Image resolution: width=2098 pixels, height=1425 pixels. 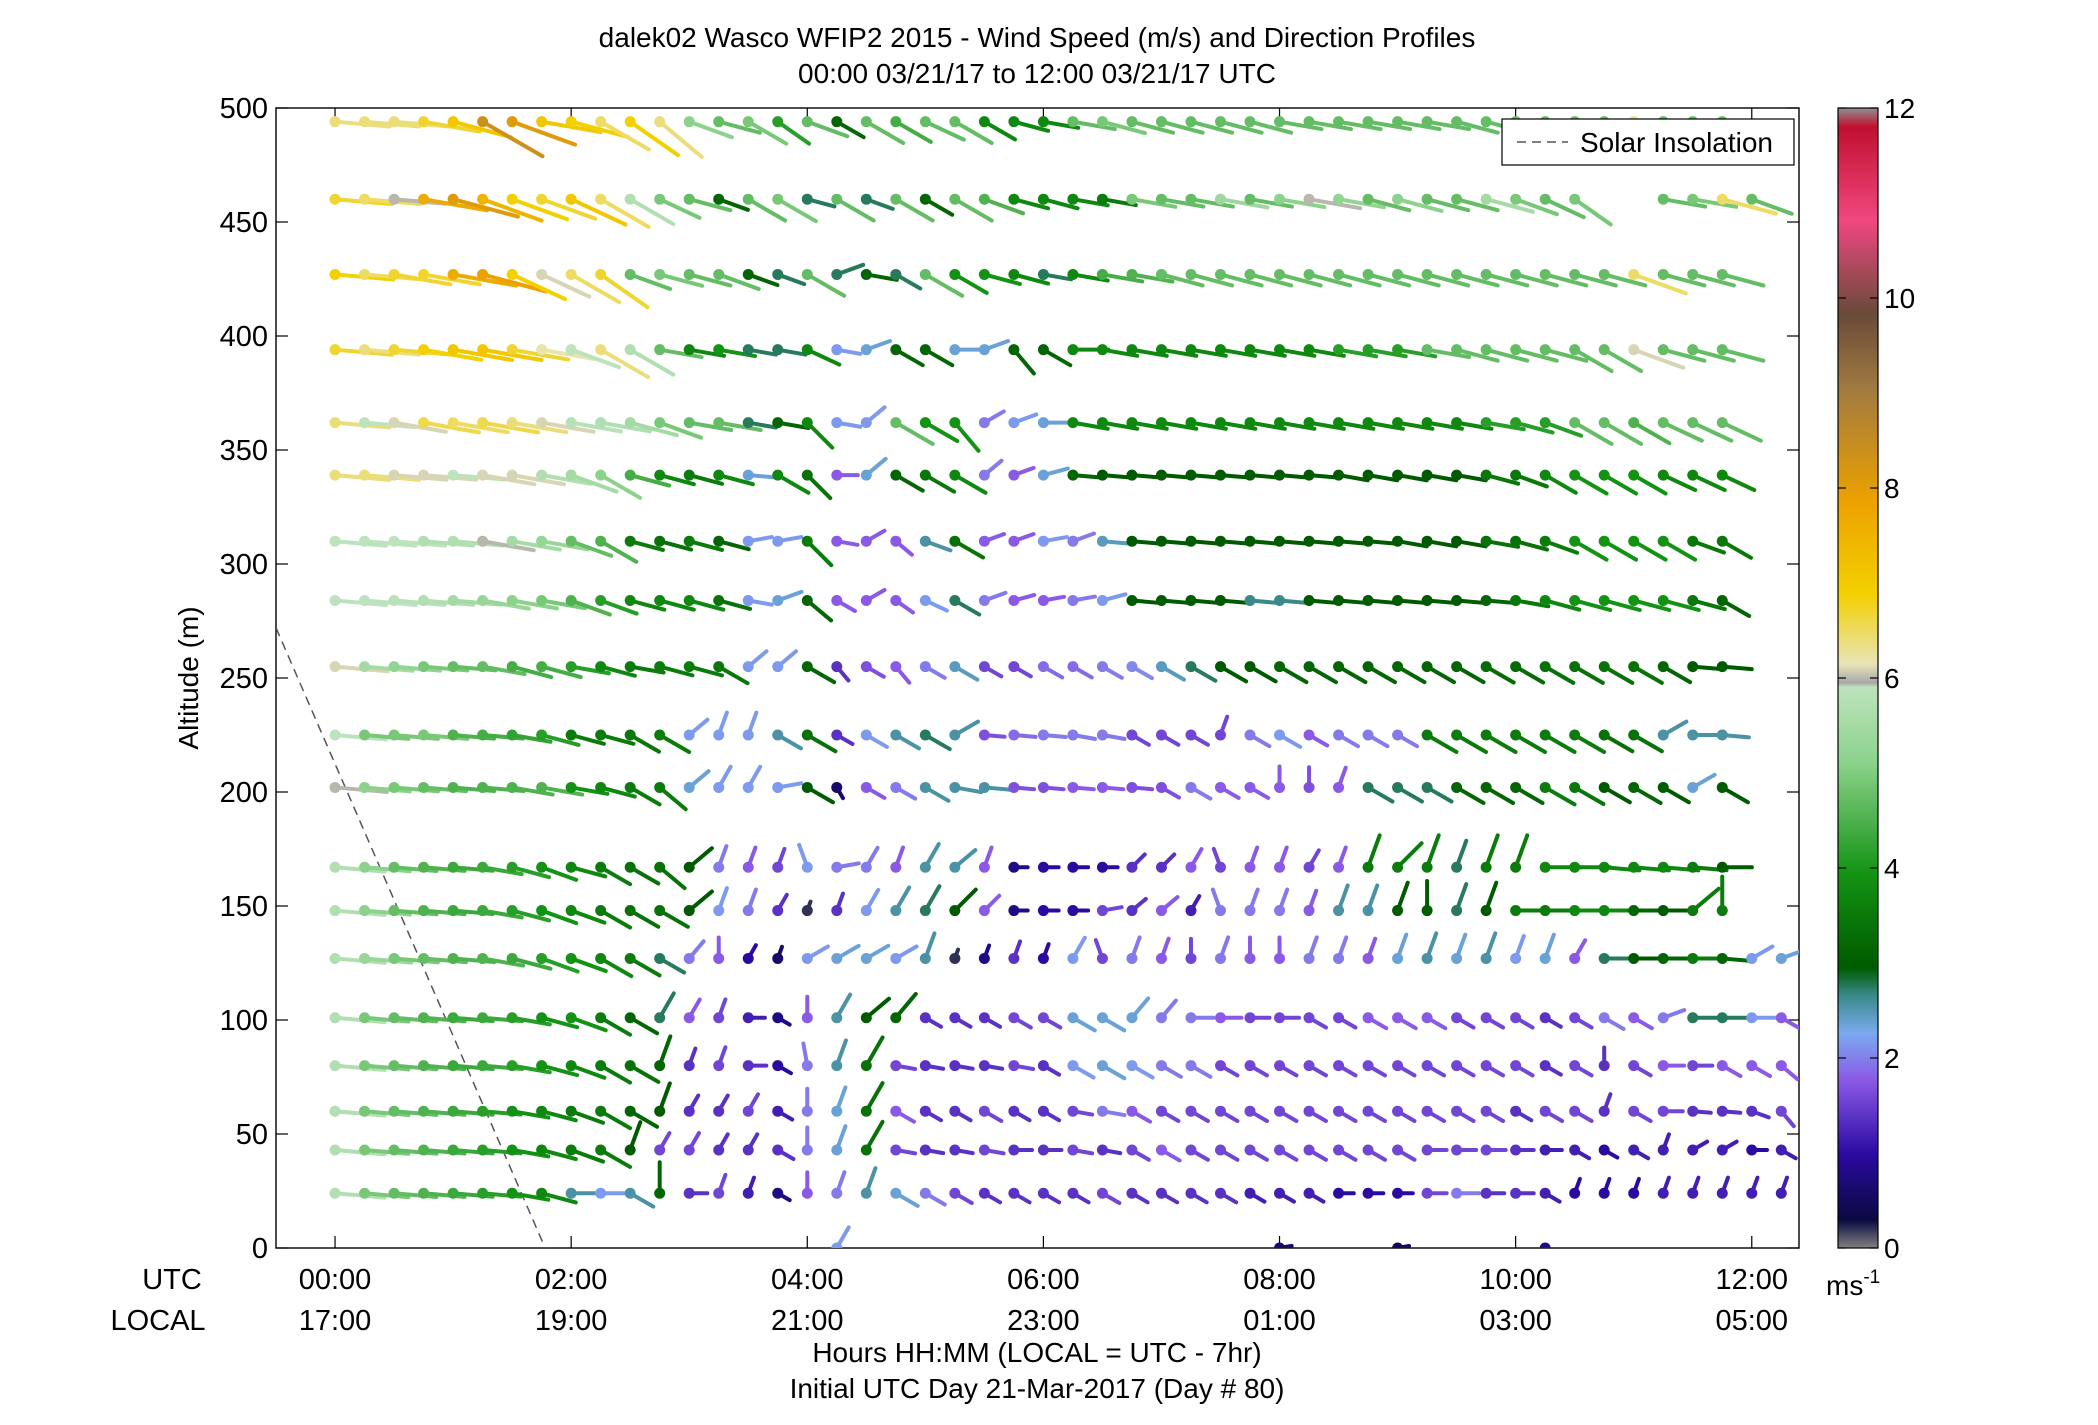 What do you see at coordinates (1751, 1321) in the screenshot?
I see `x-tick-label-local: 05:00` at bounding box center [1751, 1321].